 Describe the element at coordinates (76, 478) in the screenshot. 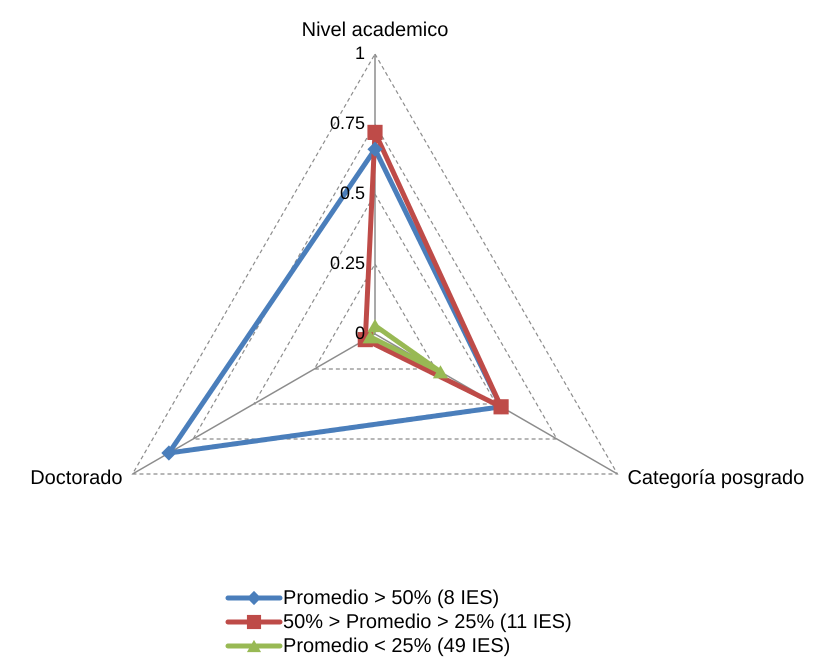

I see `spoke-label: Doctorado` at that location.